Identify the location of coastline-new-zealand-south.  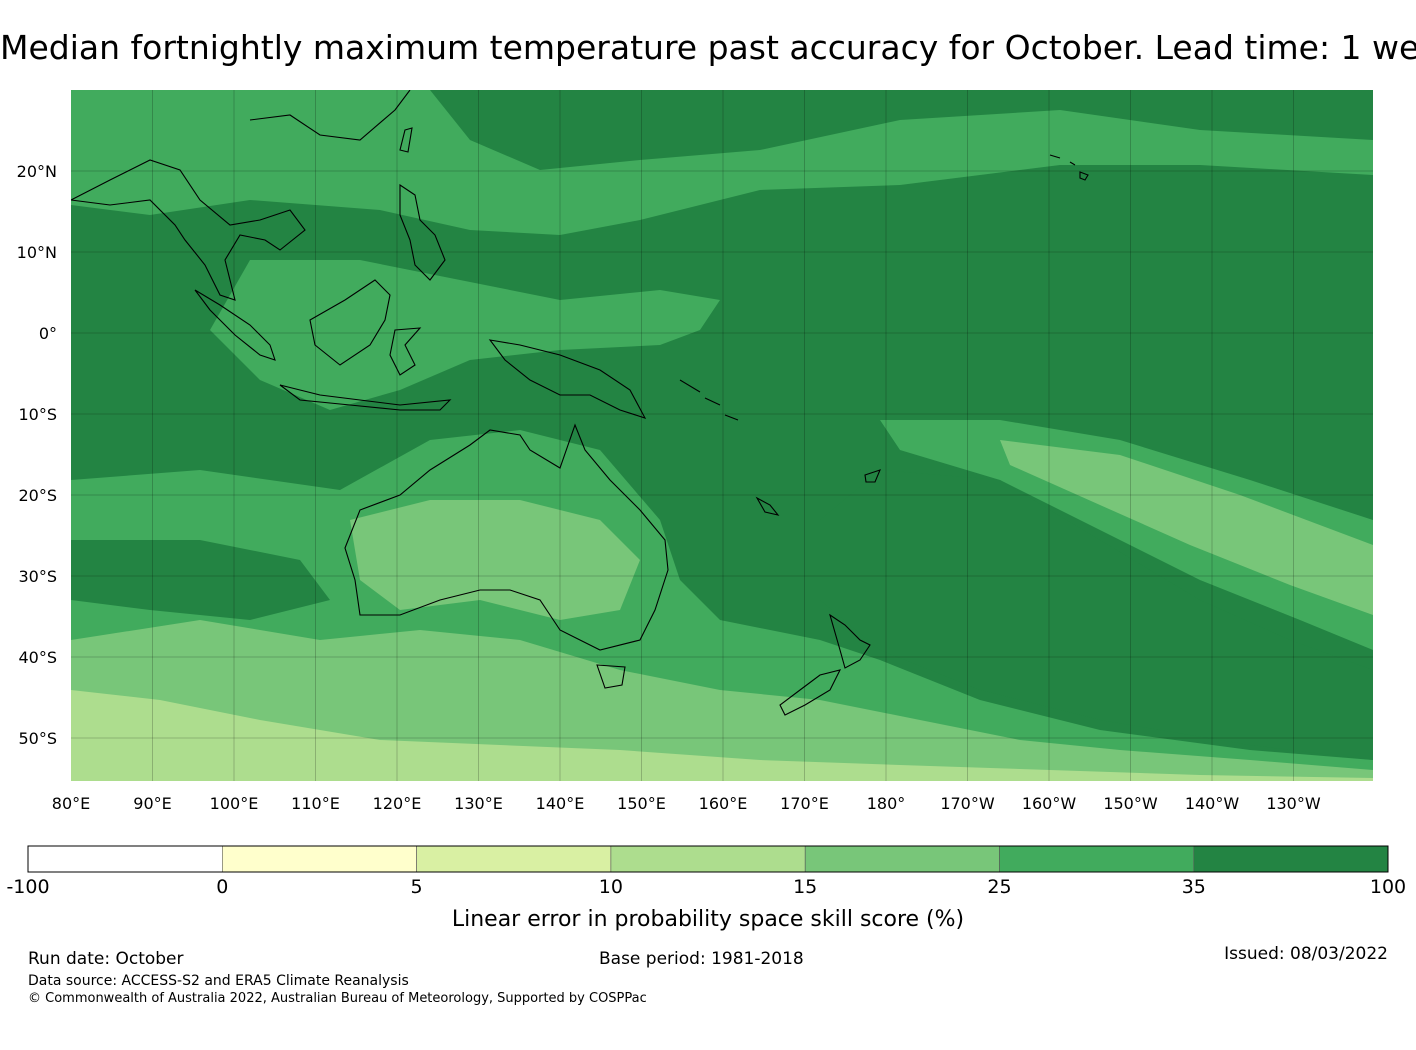
(810, 692).